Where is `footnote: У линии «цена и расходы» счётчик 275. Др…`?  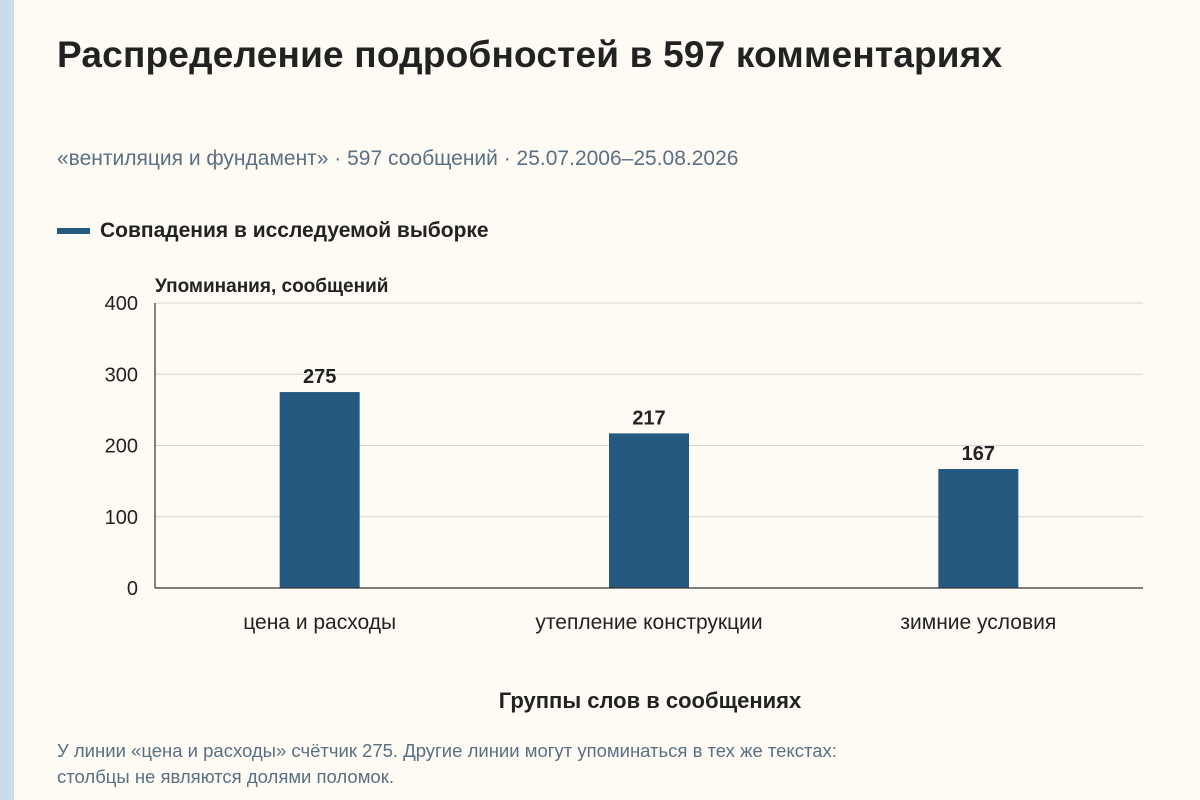
footnote: У линии «цена и расходы» счётчик 275. Др… is located at coordinates (607, 764).